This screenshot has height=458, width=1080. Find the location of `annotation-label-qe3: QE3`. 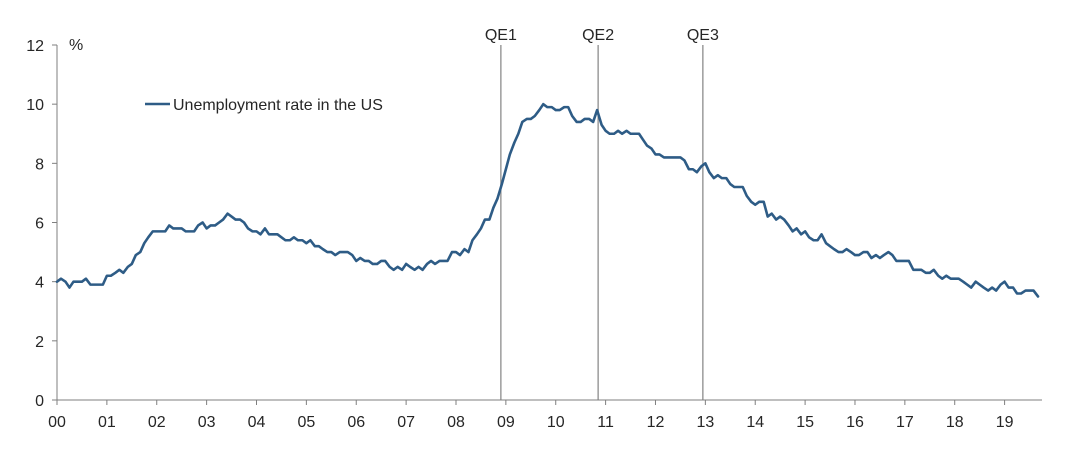

annotation-label-qe3: QE3 is located at coordinates (703, 35).